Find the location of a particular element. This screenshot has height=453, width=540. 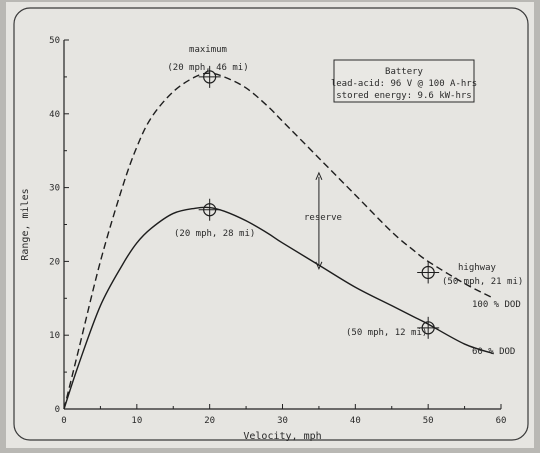

point-28-label: (20 mph, 28 mi) is located at coordinates (214, 234).